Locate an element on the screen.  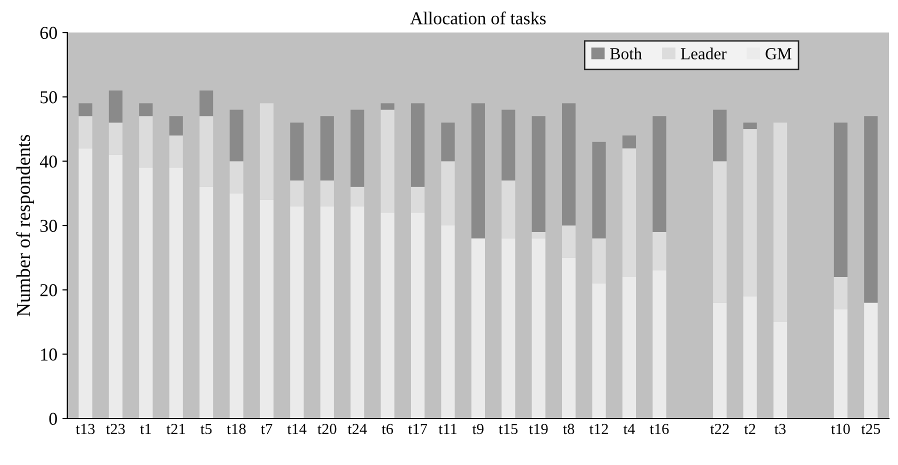
y-tick-label: 60 is located at coordinates (48, 32).